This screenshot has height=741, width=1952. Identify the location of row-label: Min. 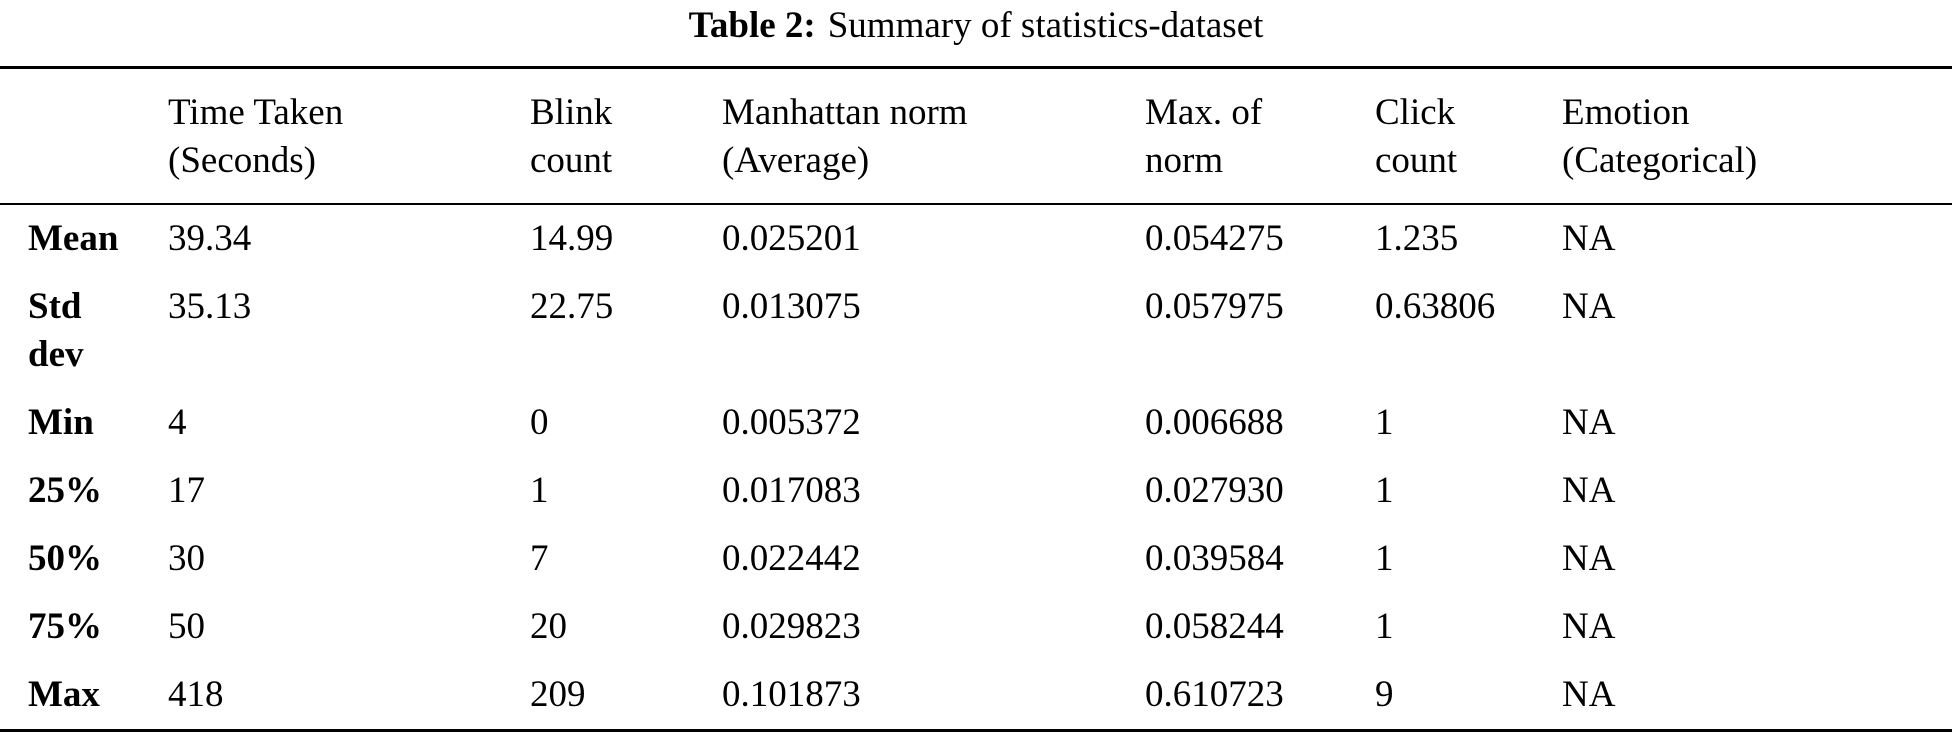
(61, 422).